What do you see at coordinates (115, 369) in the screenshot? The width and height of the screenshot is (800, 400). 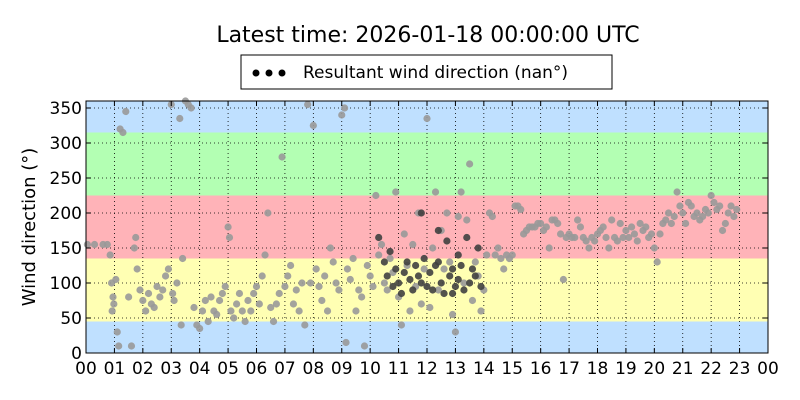 I see `x-tick-label: 01` at bounding box center [115, 369].